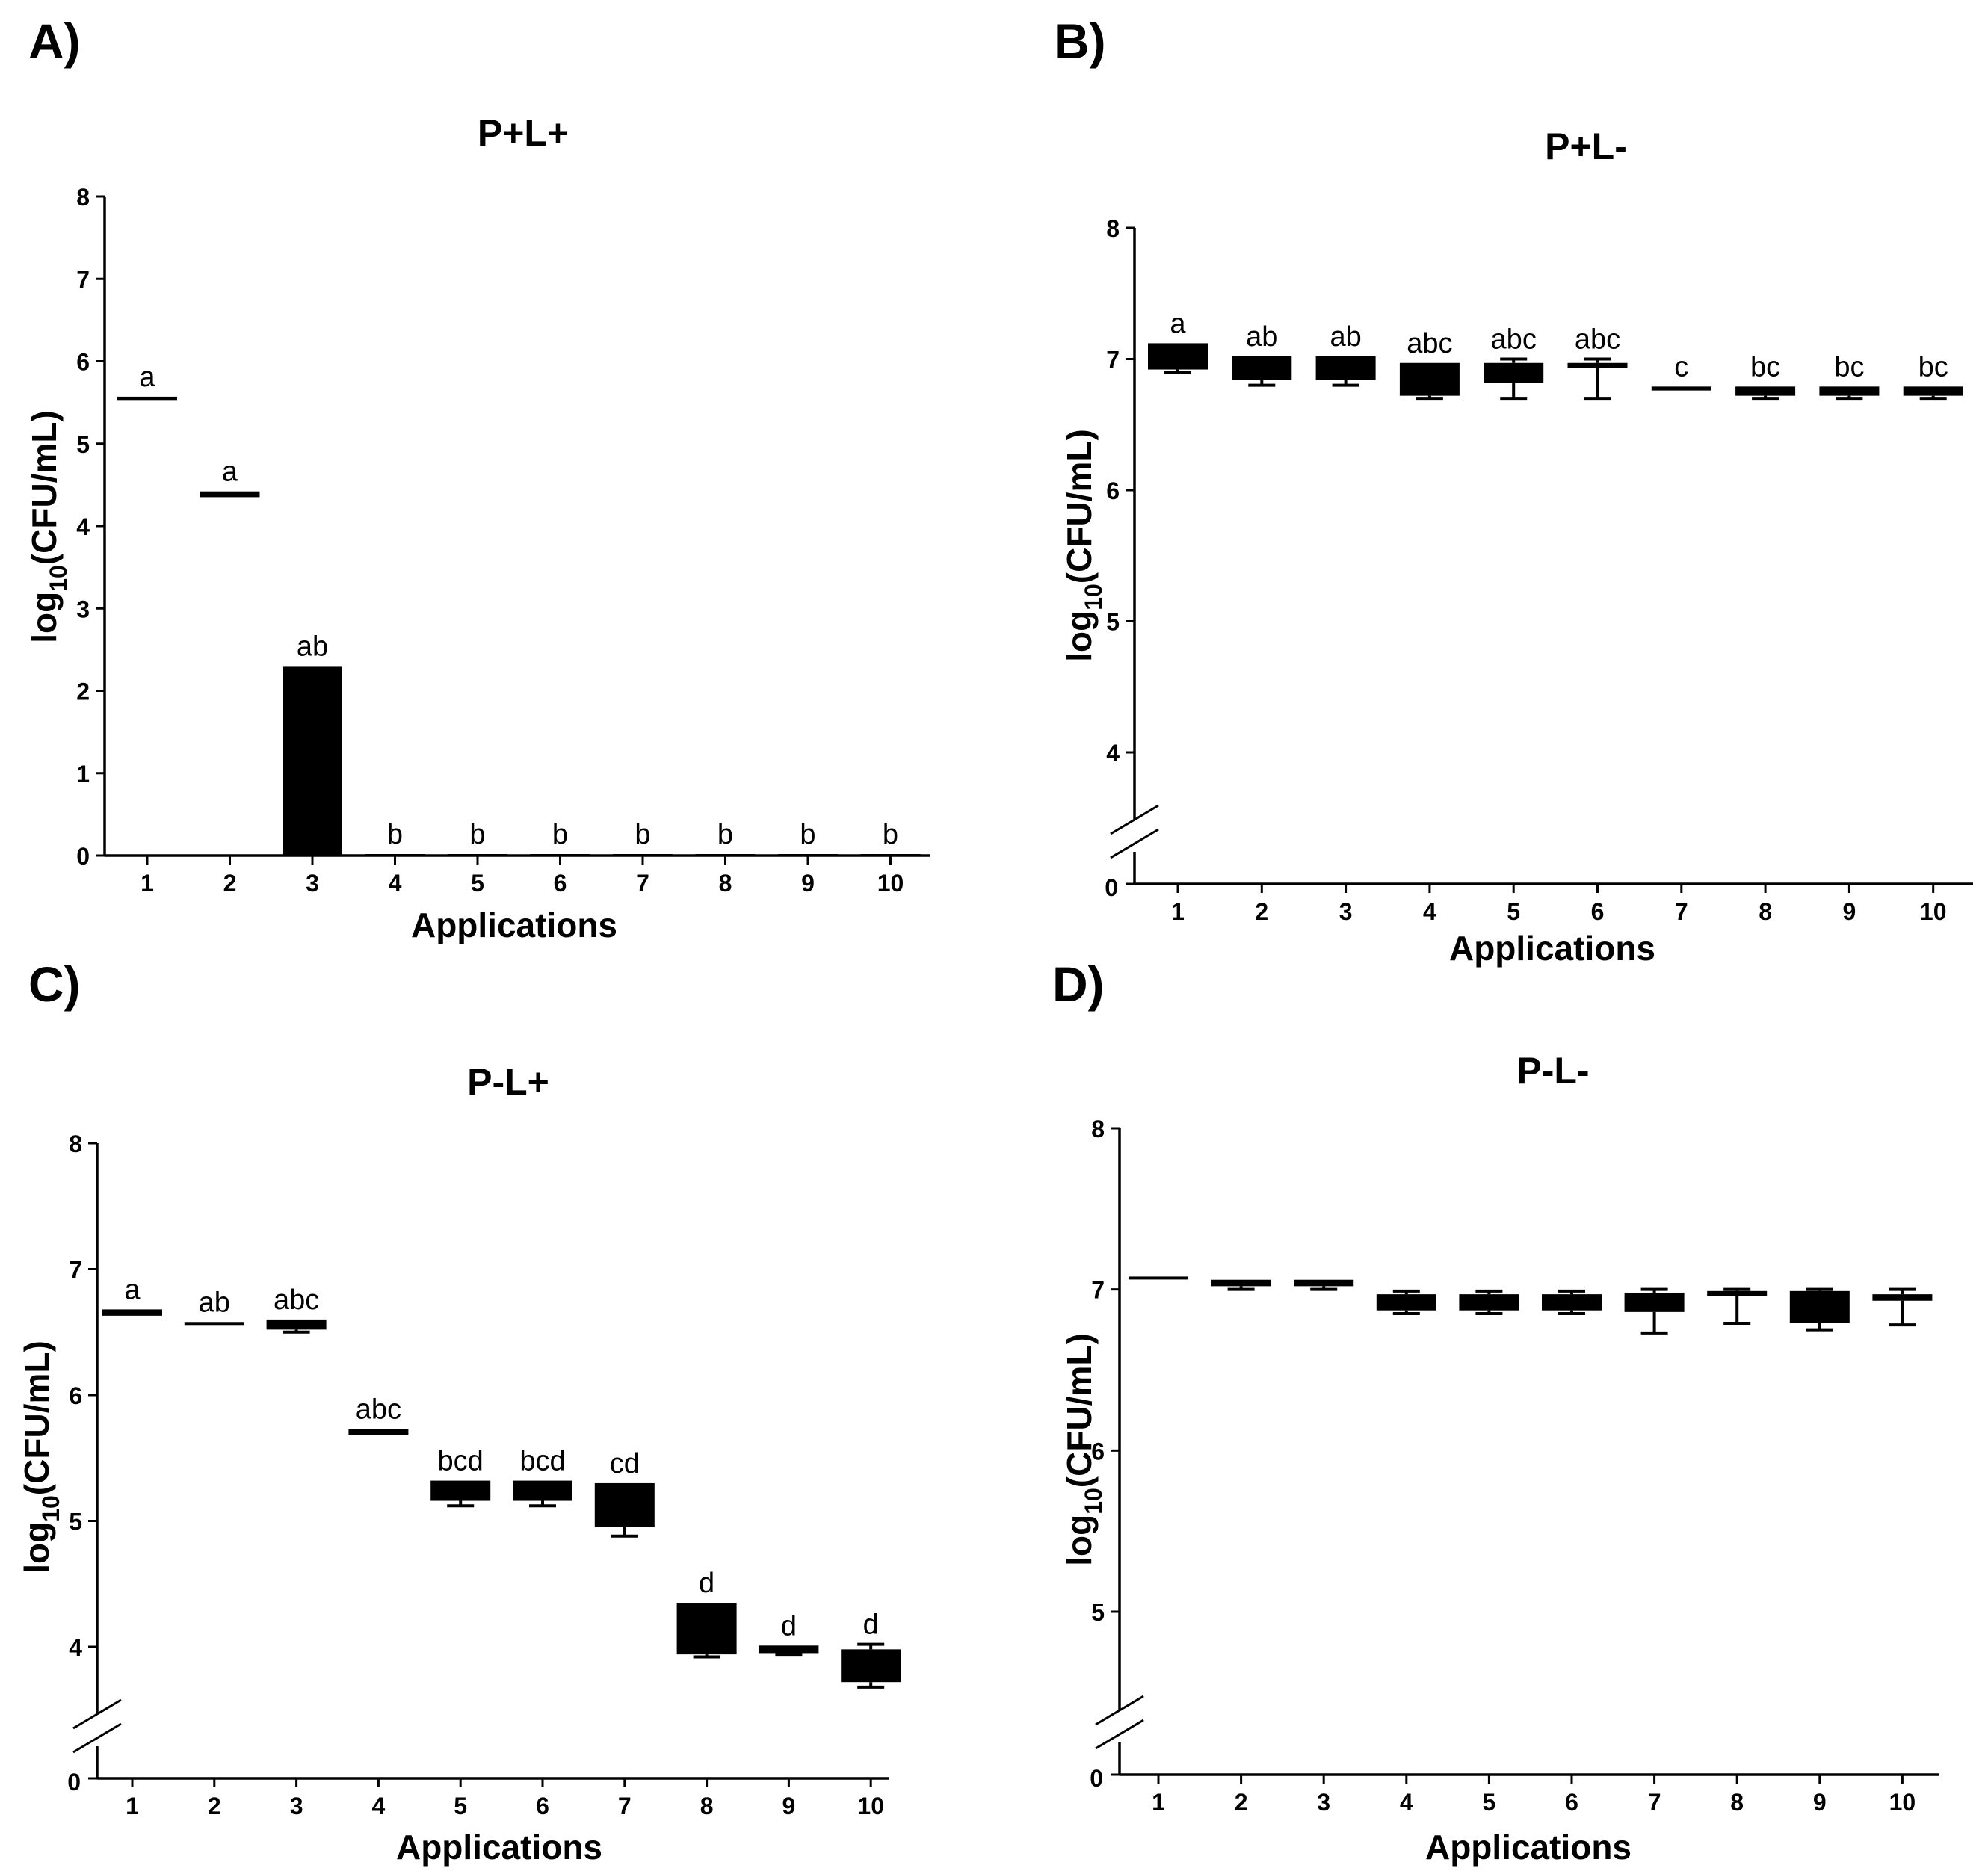  Describe the element at coordinates (508, 1082) in the screenshot. I see `chart-title: P-L+` at that location.